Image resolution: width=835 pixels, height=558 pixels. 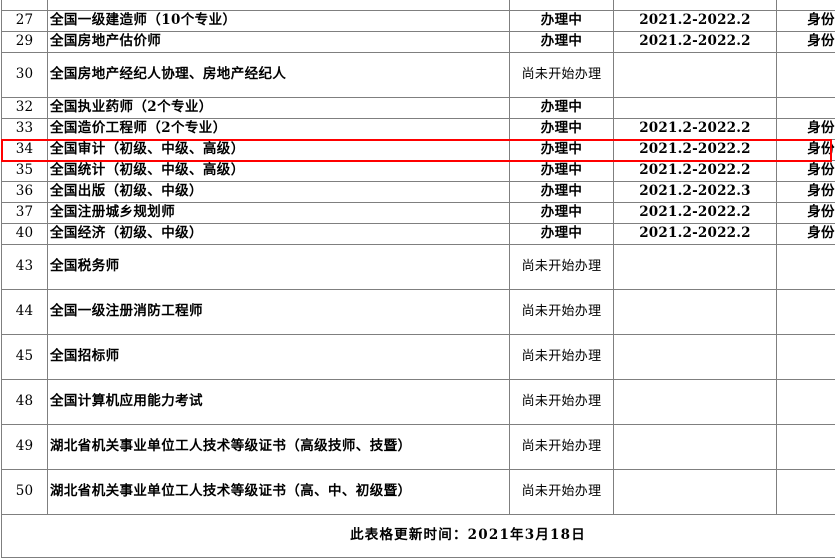 What do you see at coordinates (25, 192) in the screenshot?
I see `cell-index: 36` at bounding box center [25, 192].